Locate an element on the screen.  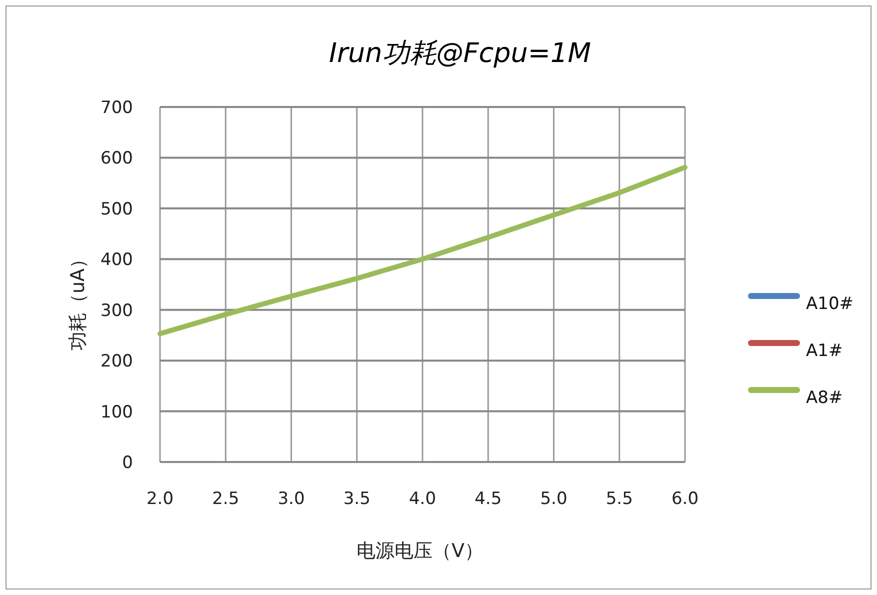
chart-title: Irun功耗@Fcpu=1M is located at coordinates (460, 53).